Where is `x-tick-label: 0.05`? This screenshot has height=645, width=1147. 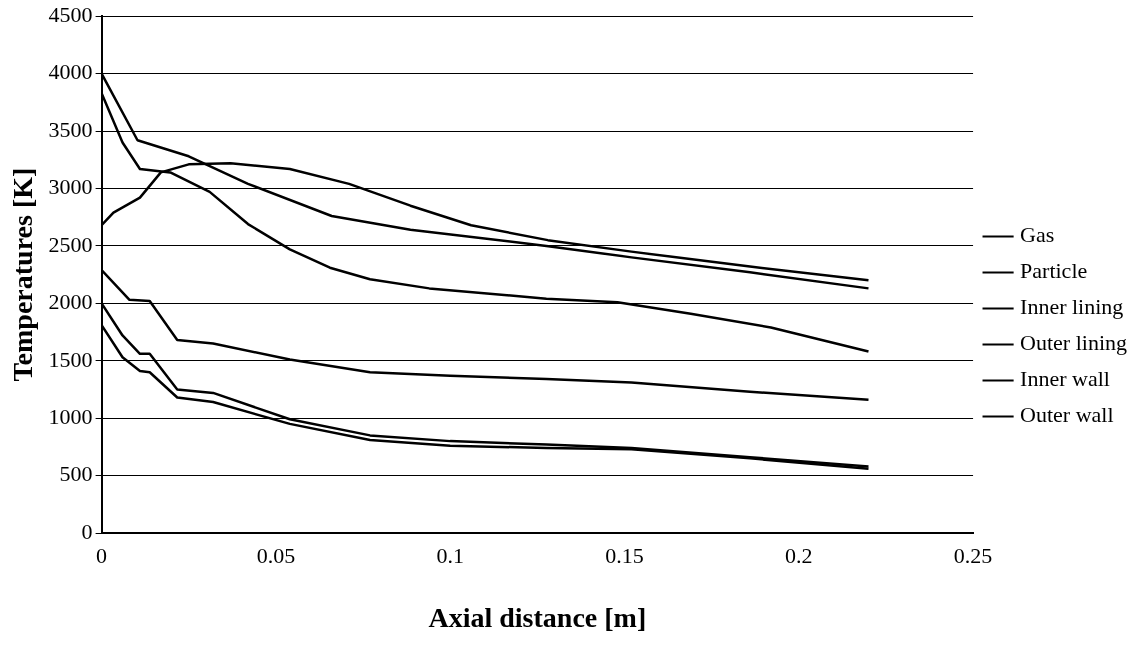 x-tick-label: 0.05 is located at coordinates (276, 555).